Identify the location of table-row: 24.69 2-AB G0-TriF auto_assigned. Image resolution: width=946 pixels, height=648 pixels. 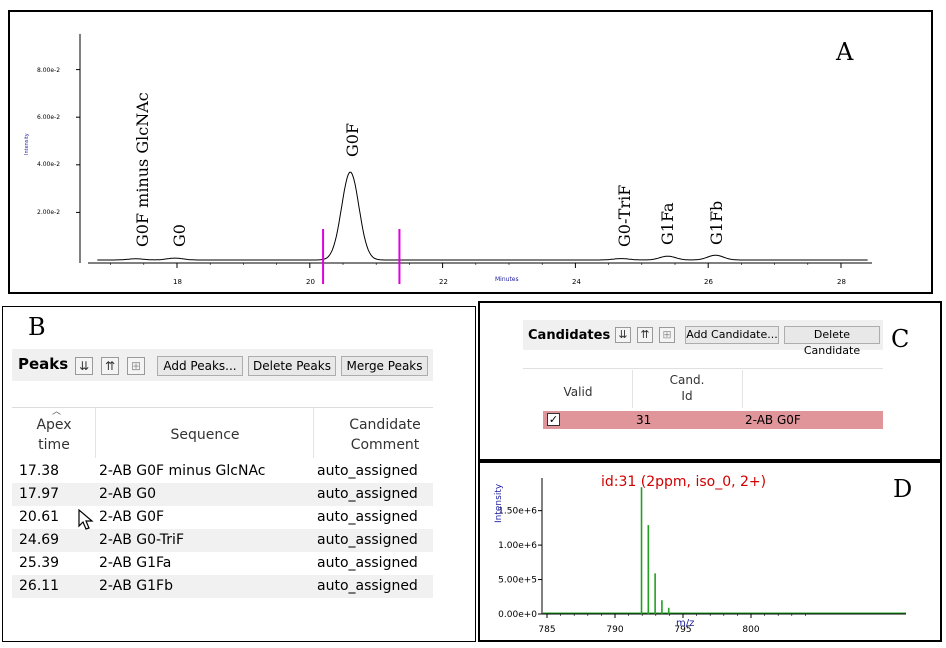
(222, 540).